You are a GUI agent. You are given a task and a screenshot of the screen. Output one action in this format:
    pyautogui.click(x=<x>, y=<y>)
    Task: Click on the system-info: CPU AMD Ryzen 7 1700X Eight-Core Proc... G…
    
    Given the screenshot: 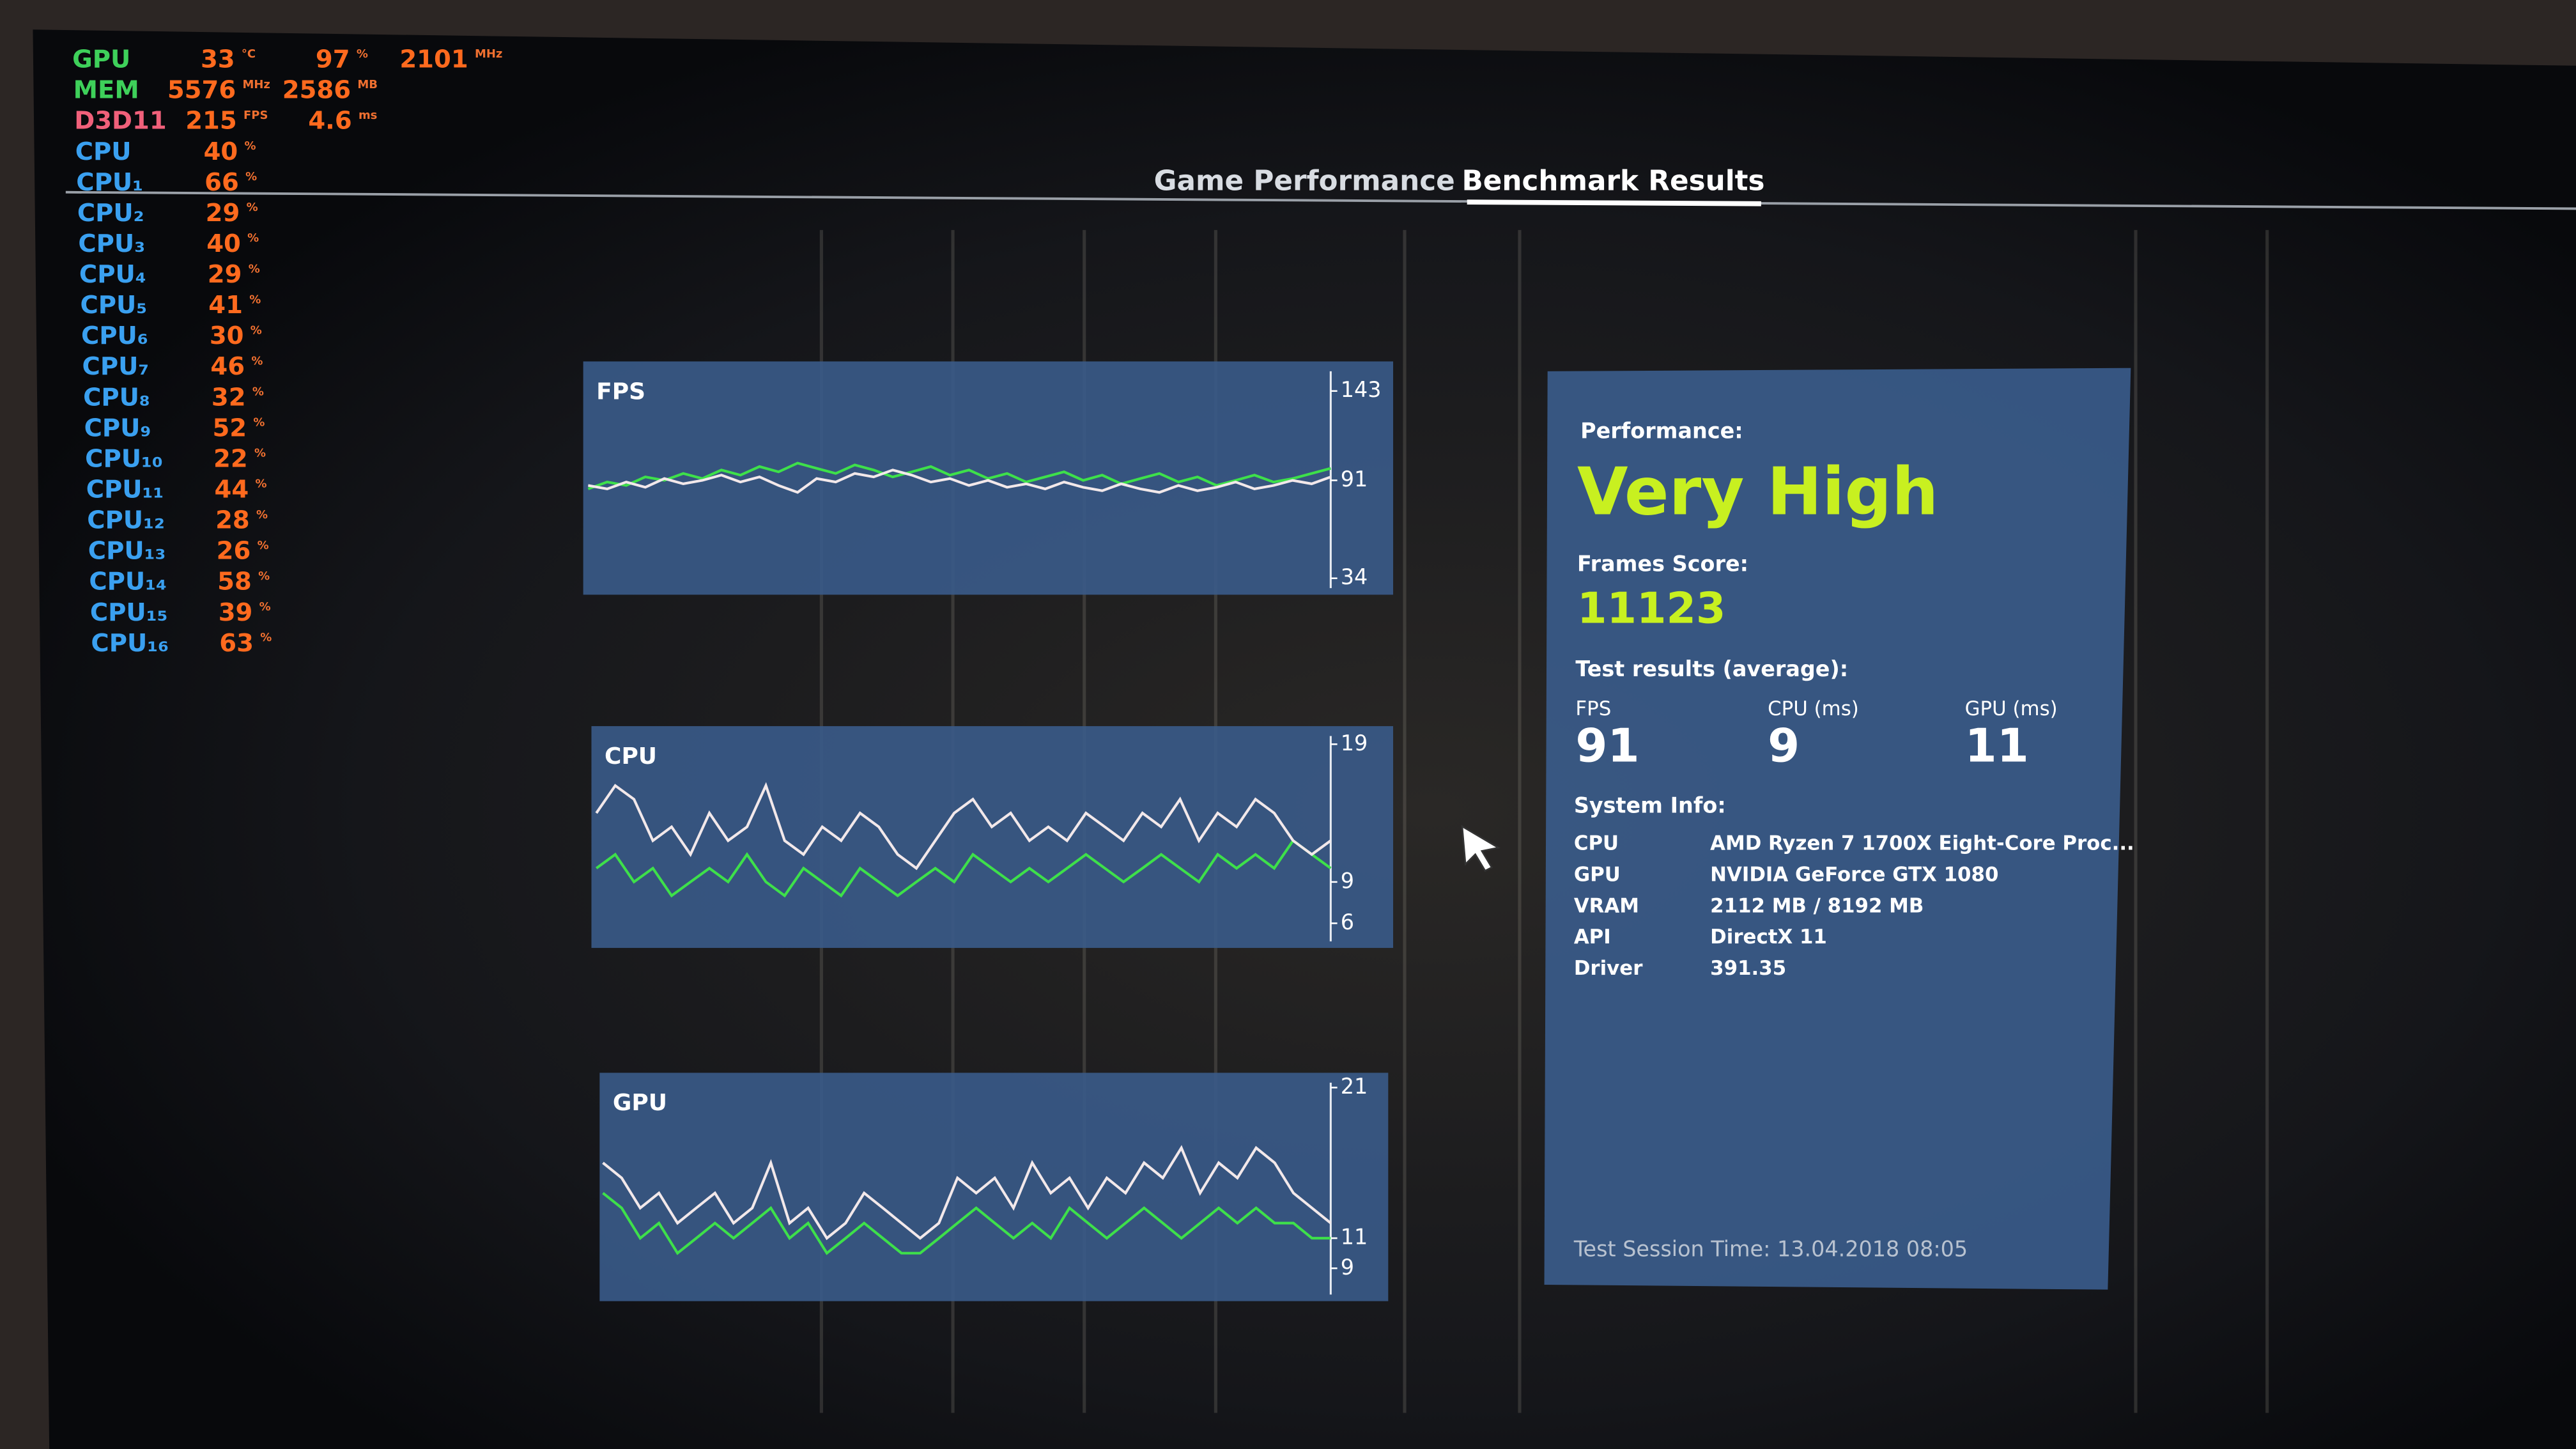 What is the action you would take?
    pyautogui.click(x=1854, y=906)
    